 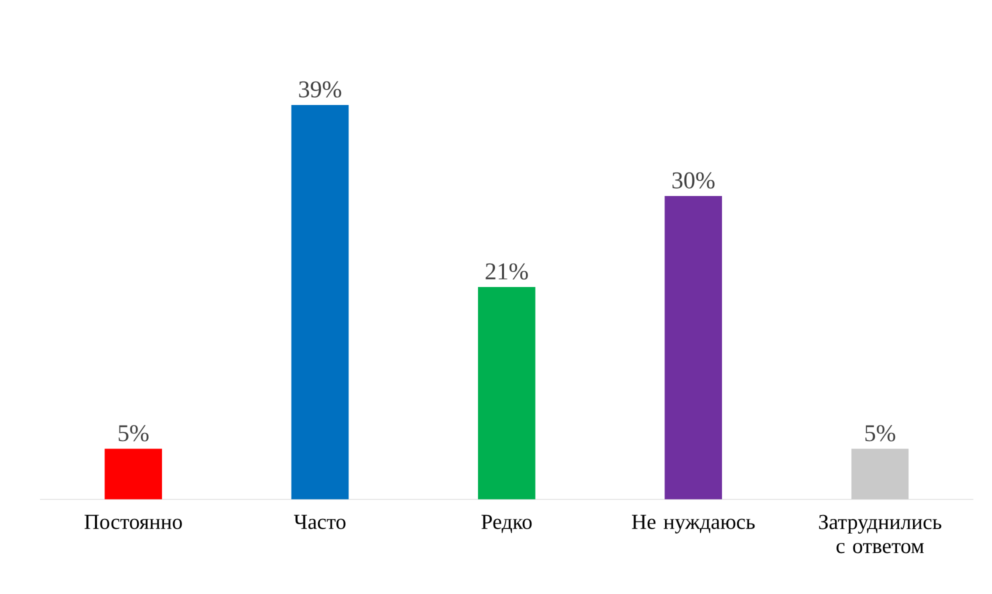 What do you see at coordinates (693, 180) in the screenshot?
I see `data-label: 30%` at bounding box center [693, 180].